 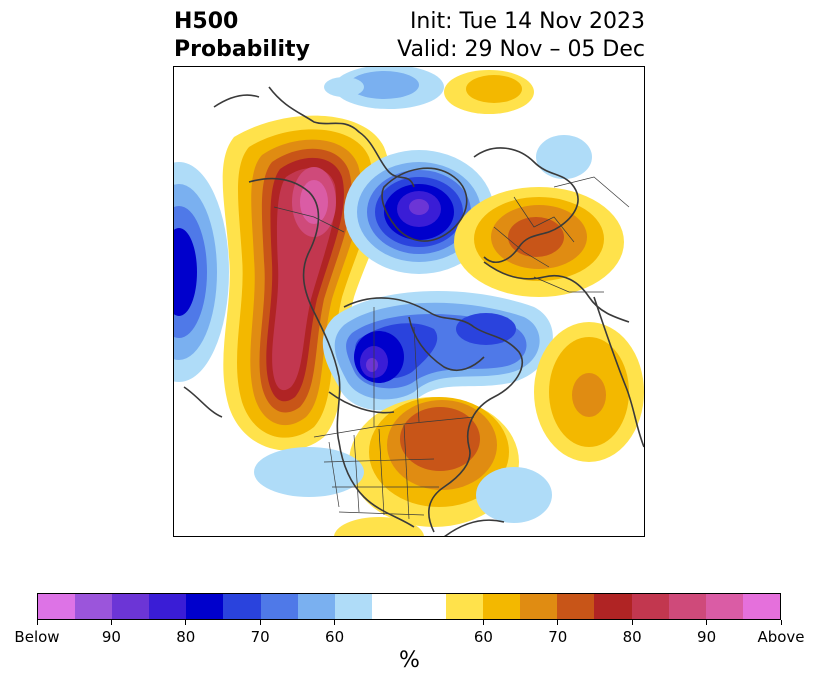 I want to click on colorbar, so click(x=409, y=606).